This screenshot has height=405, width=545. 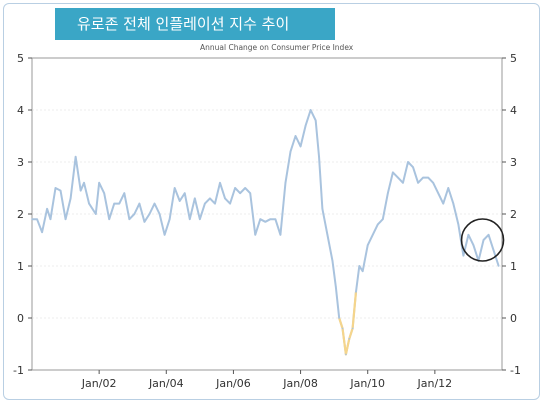 What do you see at coordinates (20, 214) in the screenshot?
I see `y-tick-label-left: 2` at bounding box center [20, 214].